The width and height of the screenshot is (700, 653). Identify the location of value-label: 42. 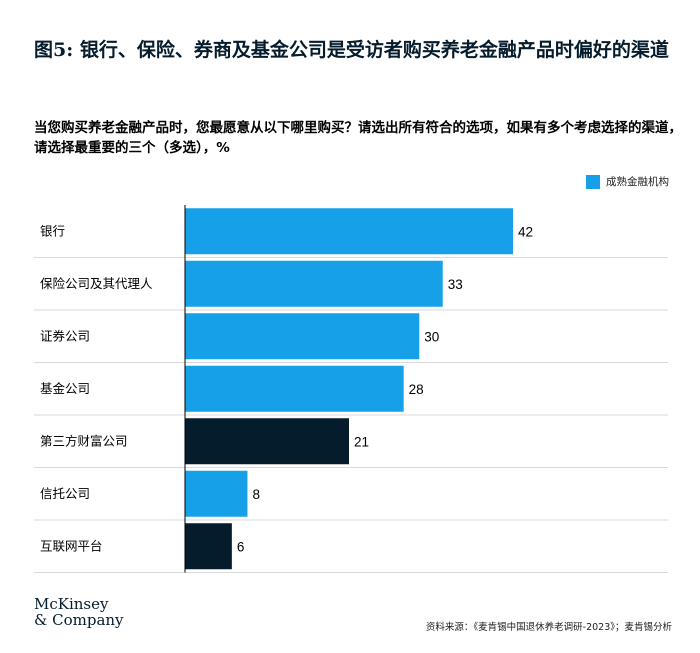
(525, 231).